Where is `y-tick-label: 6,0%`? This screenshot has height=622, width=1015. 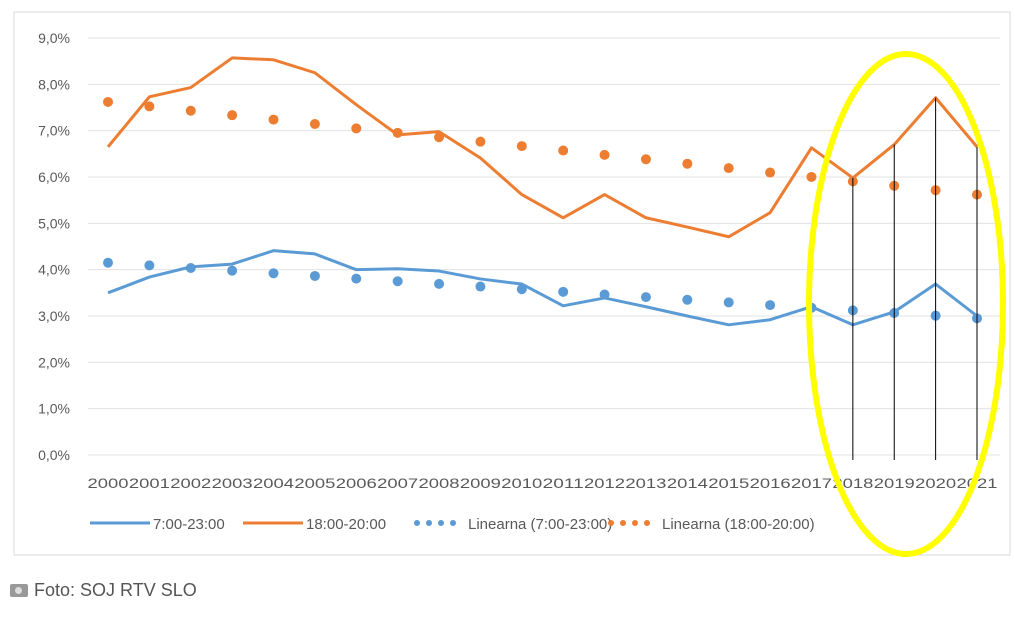
y-tick-label: 6,0% is located at coordinates (54, 177).